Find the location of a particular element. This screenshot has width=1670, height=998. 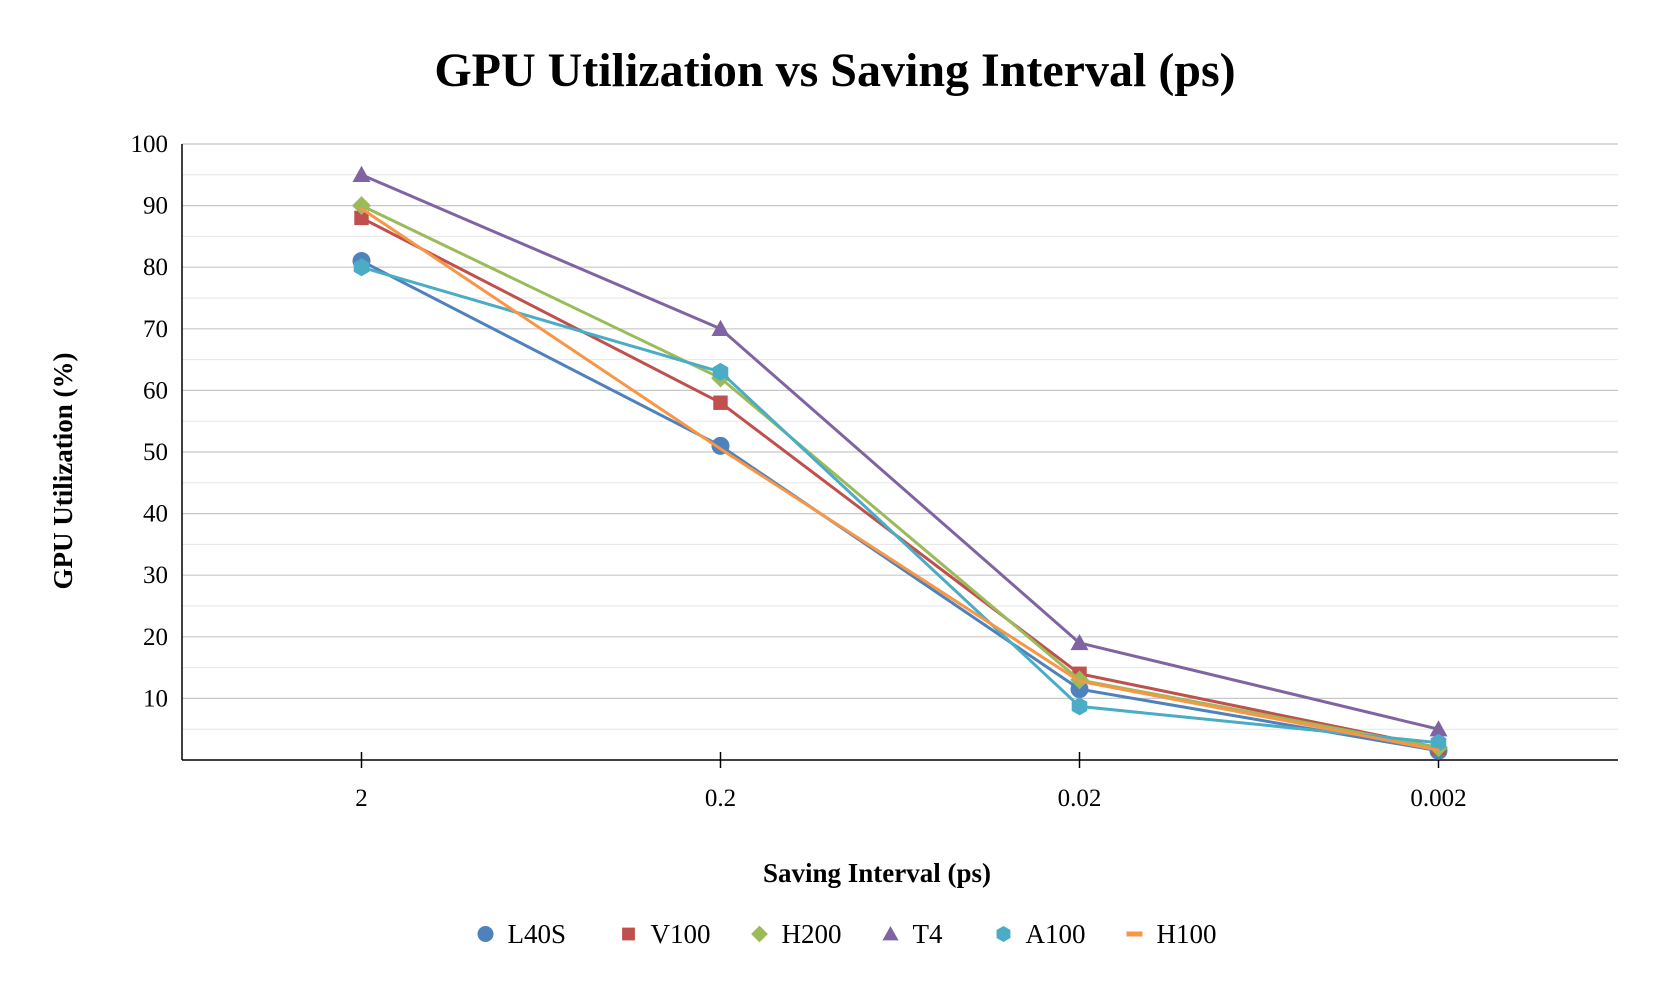

legend-item-v100: V100 is located at coordinates (666, 934).